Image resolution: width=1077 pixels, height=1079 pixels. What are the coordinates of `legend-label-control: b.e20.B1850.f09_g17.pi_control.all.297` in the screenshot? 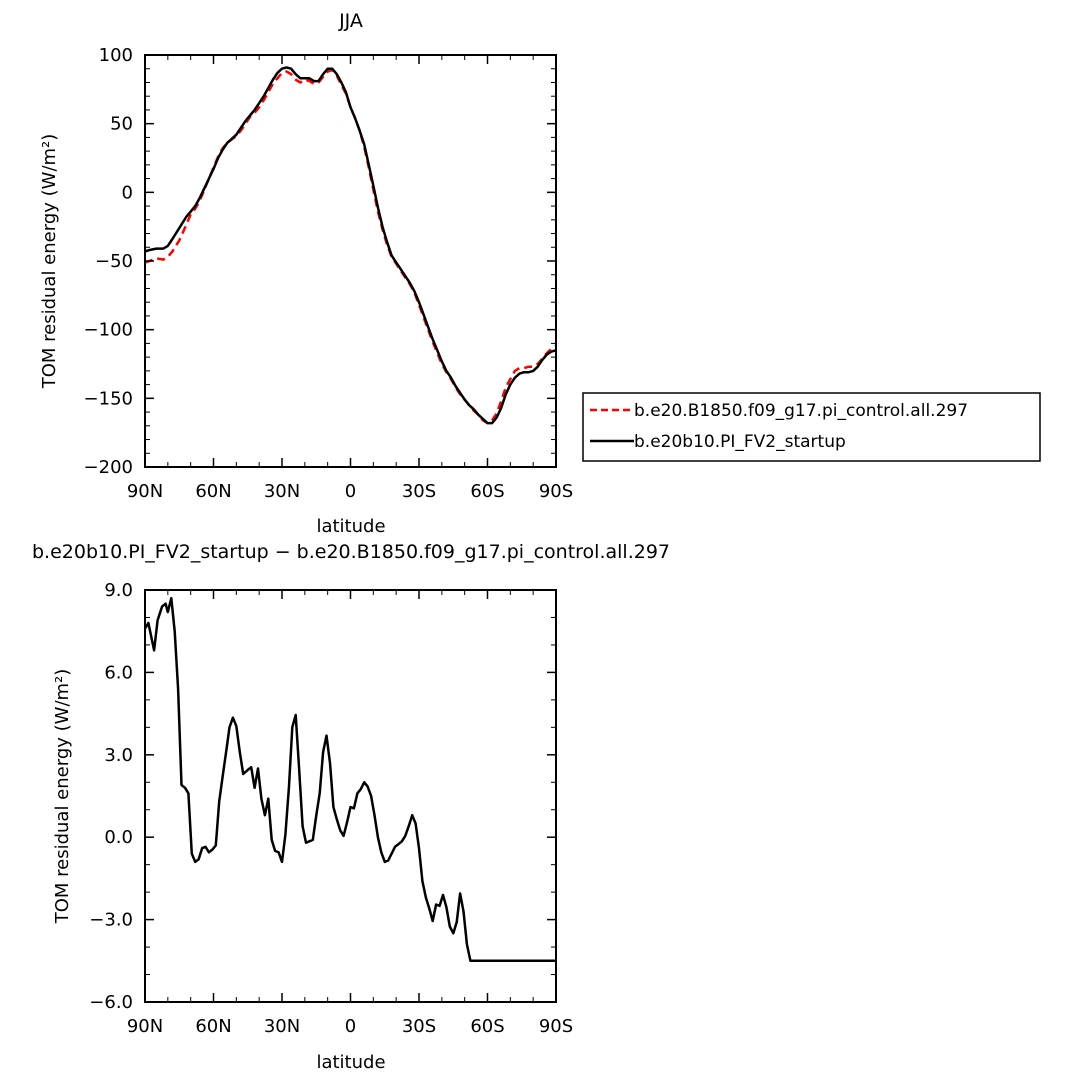 It's located at (801, 411).